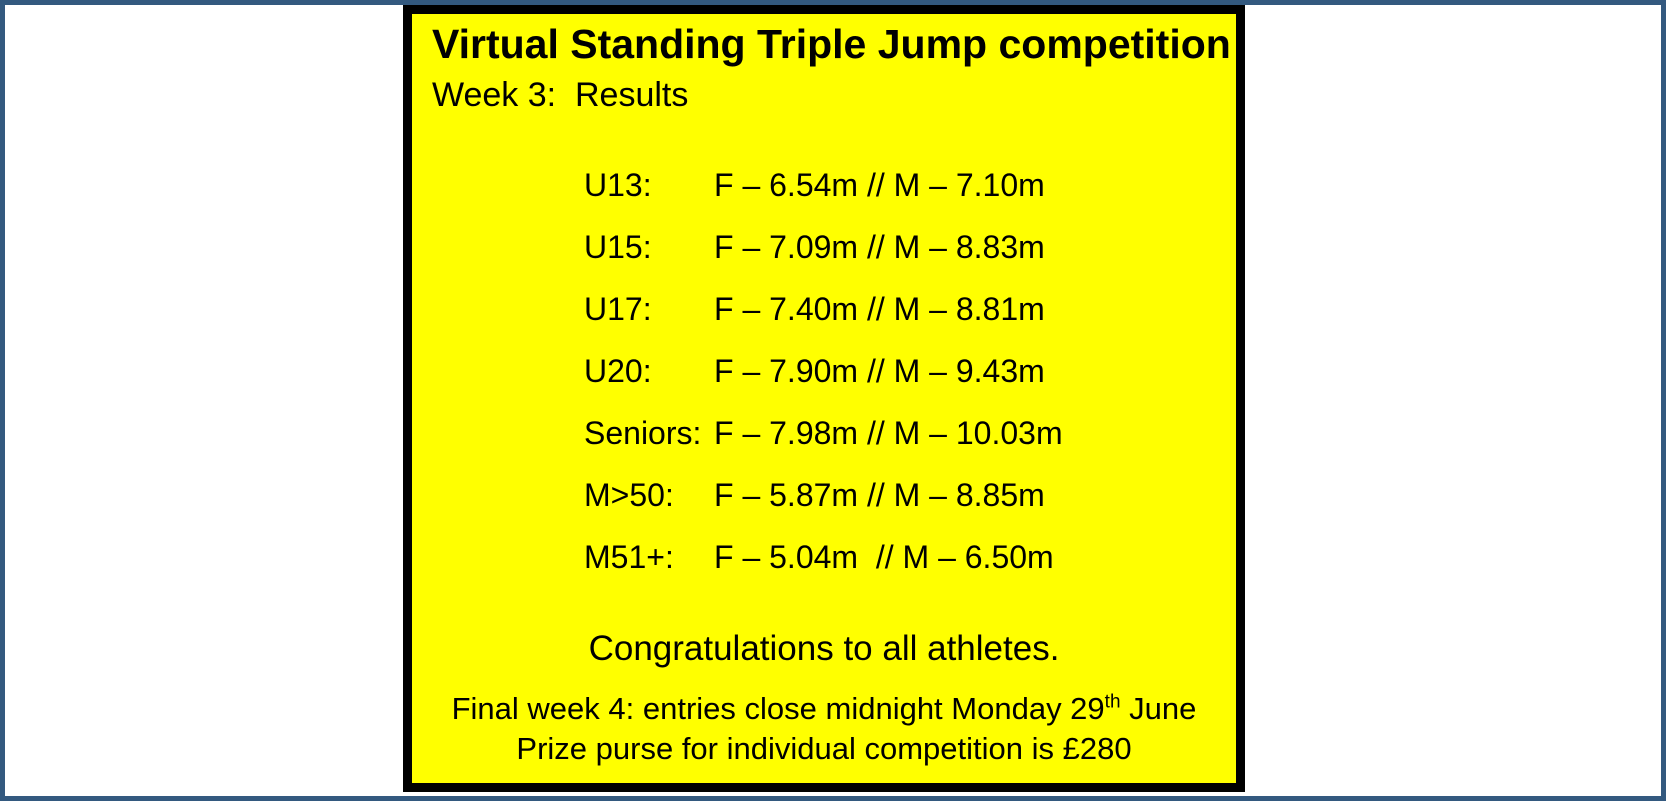 The width and height of the screenshot is (1666, 801). I want to click on final-week-text-after: June, so click(1158, 709).